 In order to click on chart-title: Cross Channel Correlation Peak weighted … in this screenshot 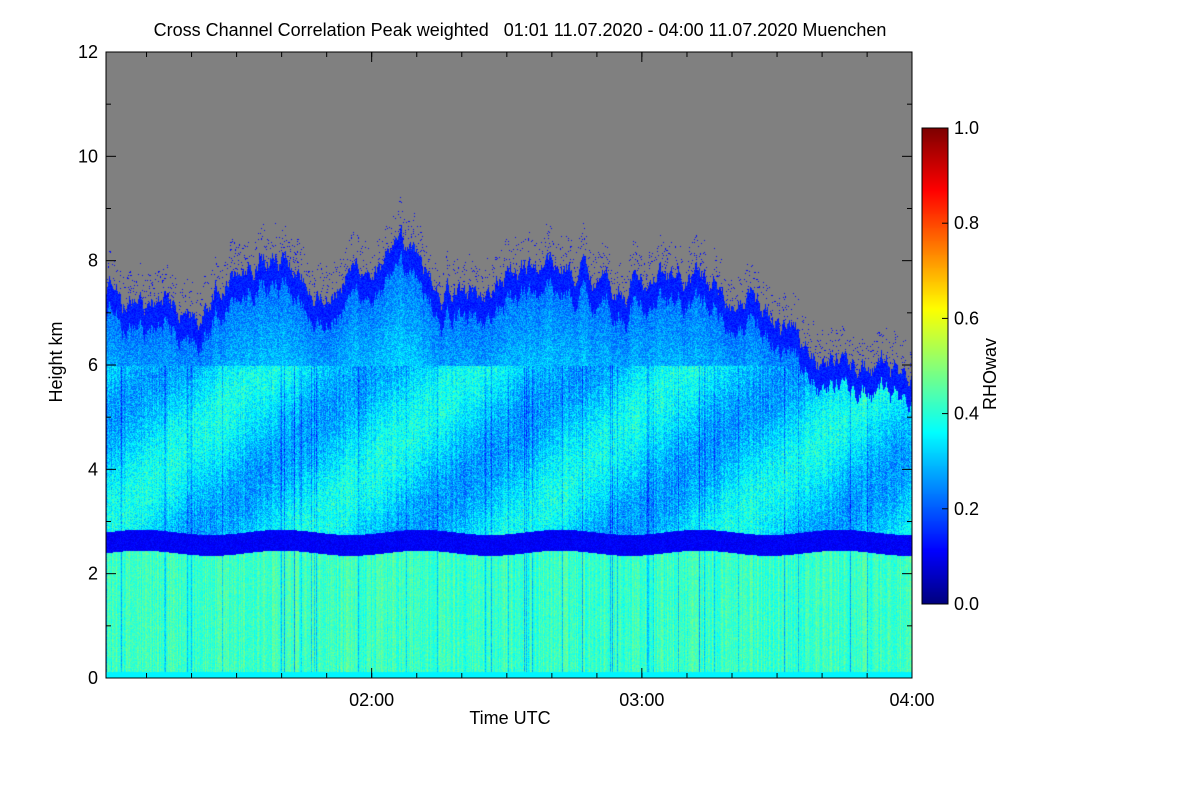, I will do `click(520, 30)`.